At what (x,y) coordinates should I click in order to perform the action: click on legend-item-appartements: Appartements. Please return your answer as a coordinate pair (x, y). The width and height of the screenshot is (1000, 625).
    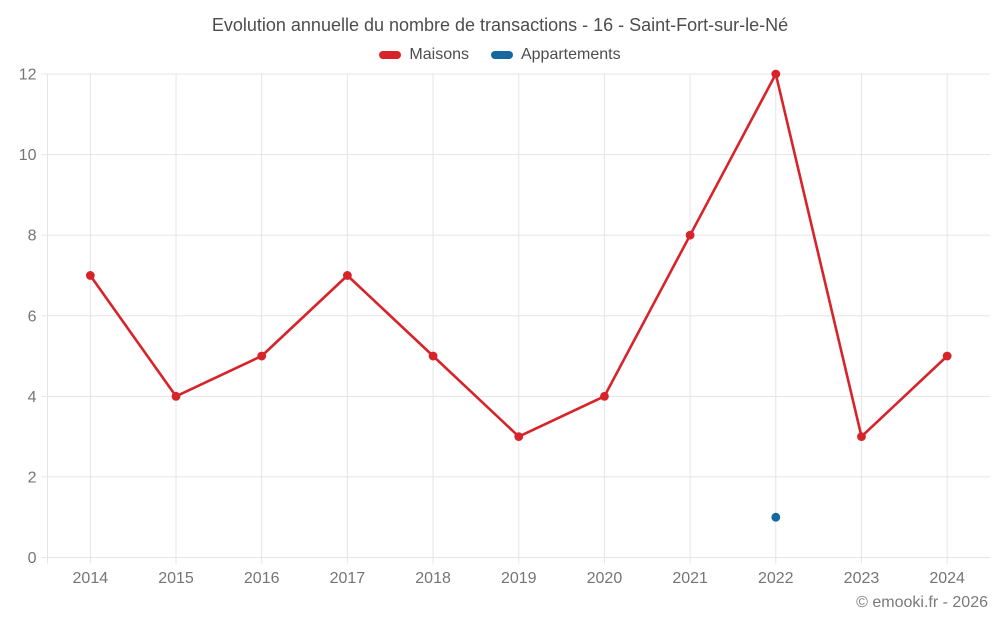
    Looking at the image, I should click on (555, 55).